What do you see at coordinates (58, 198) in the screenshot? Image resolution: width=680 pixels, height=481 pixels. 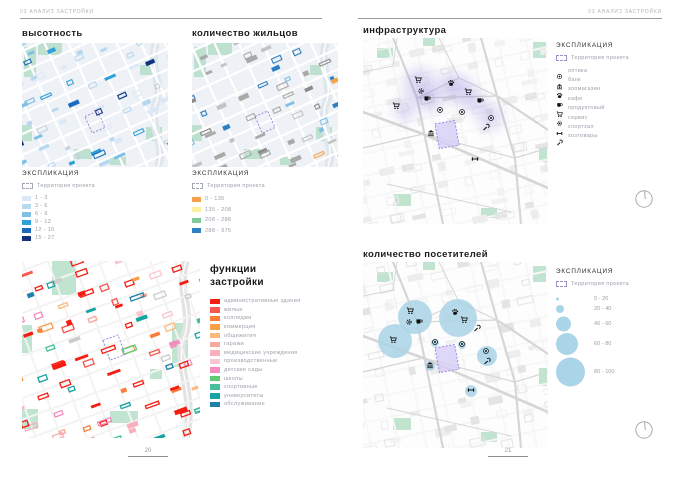 I see `legend-item: 1 - 3` at bounding box center [58, 198].